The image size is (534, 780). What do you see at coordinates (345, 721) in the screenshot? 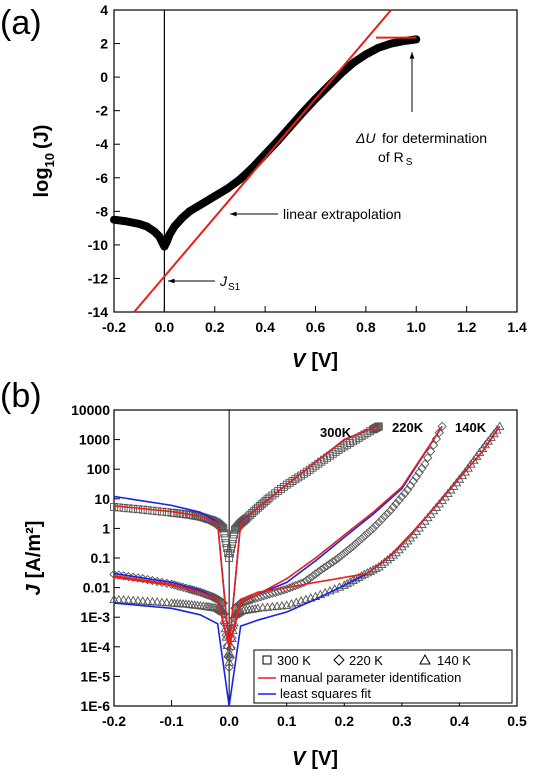
I see `panel-b-xtick-label: 0.2` at bounding box center [345, 721].